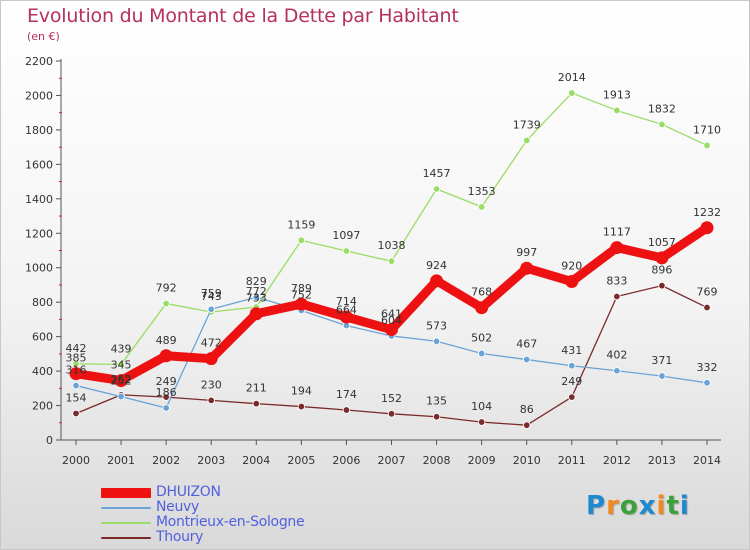  I want to click on x-tick-label: 2010, so click(527, 460).